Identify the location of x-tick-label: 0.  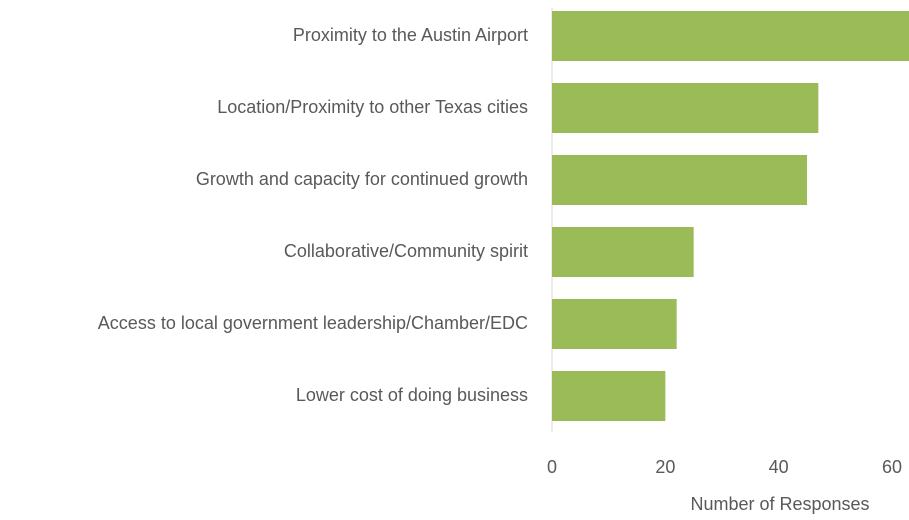
(552, 467).